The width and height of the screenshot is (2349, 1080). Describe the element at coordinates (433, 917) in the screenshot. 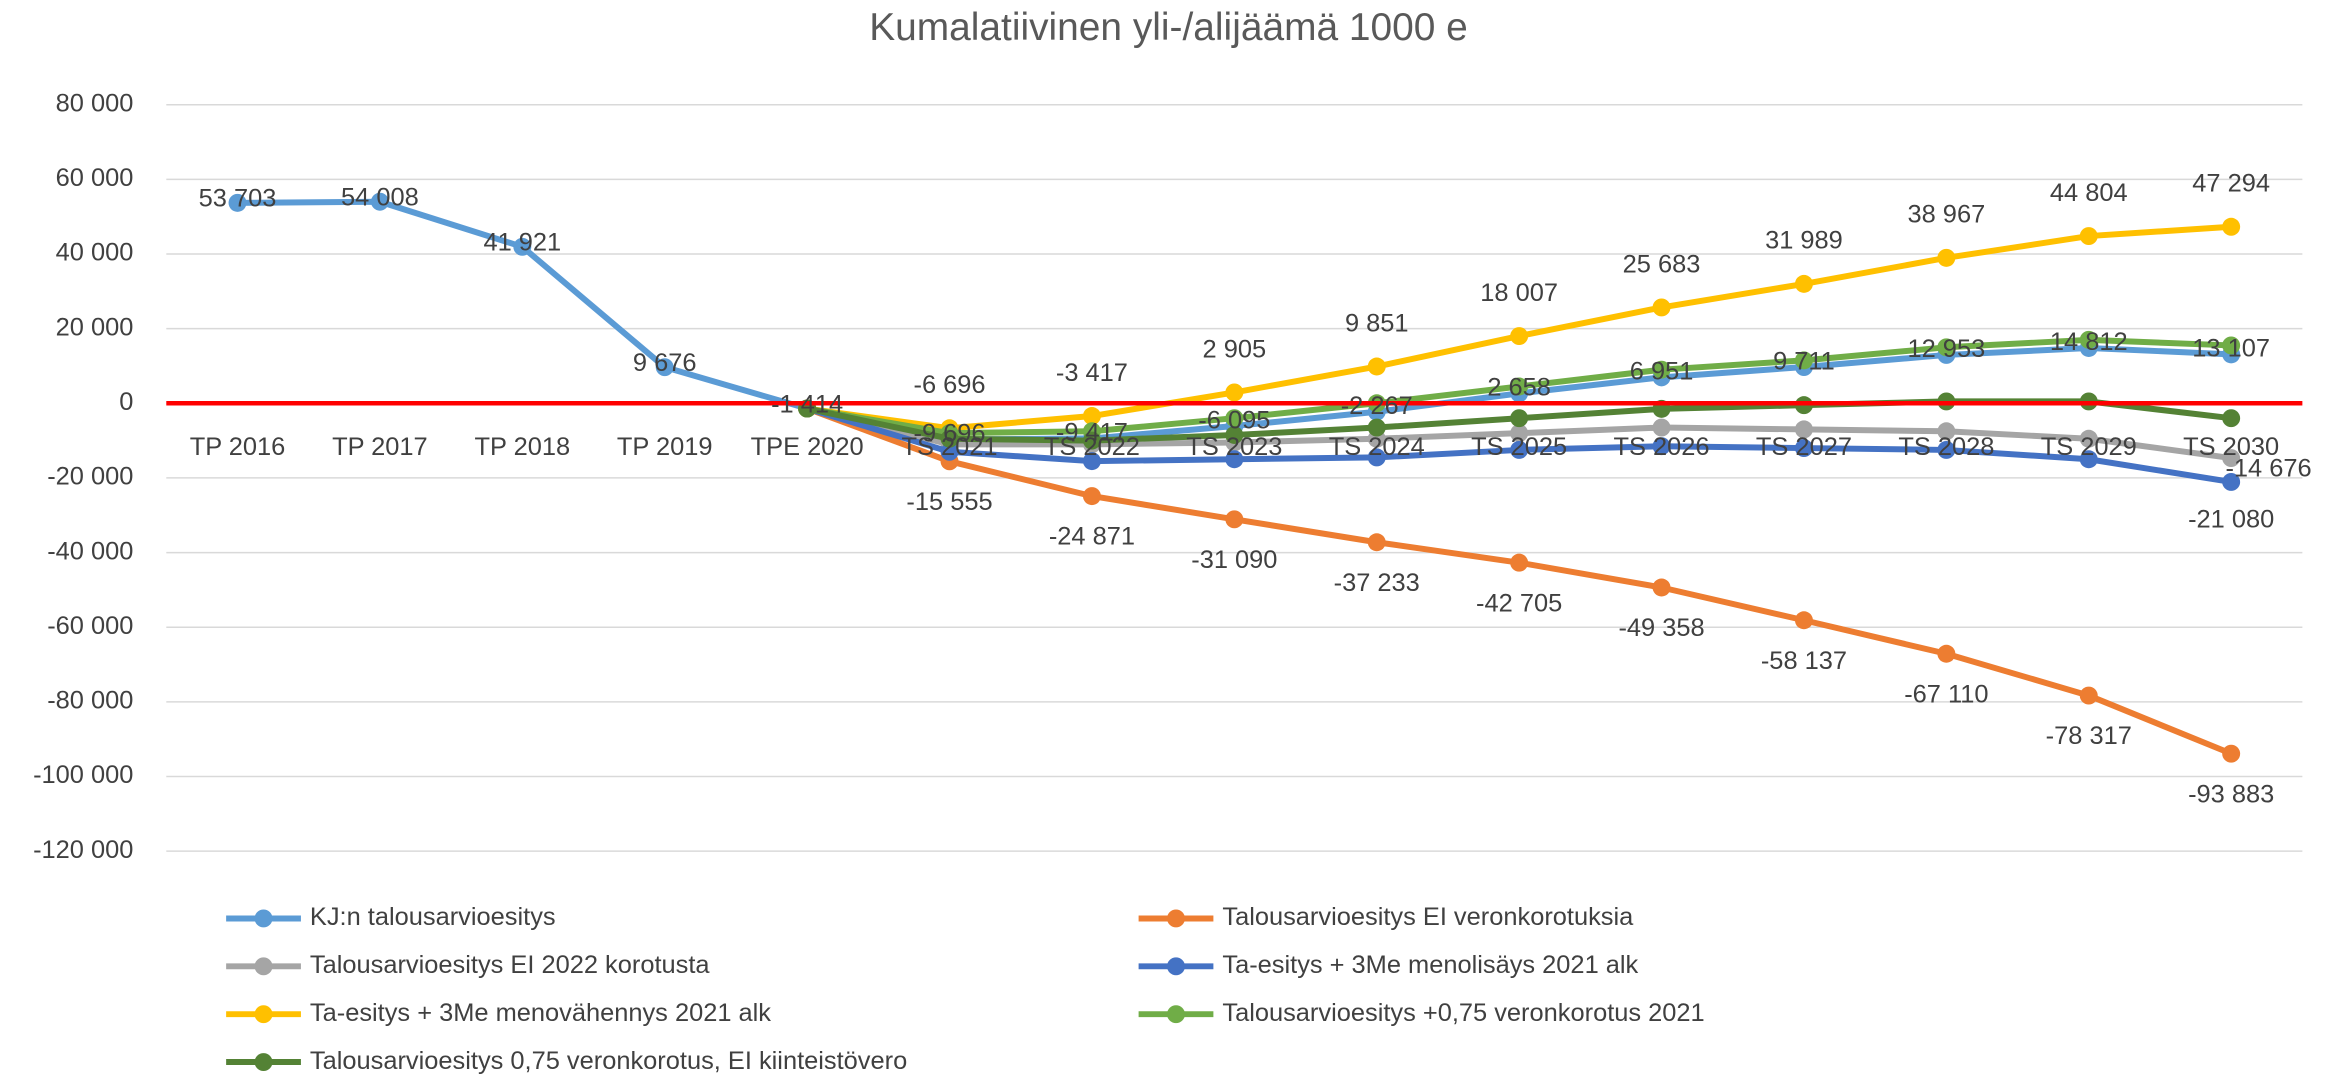

I see `legend-label: KJ:n talousarvioesitys` at that location.